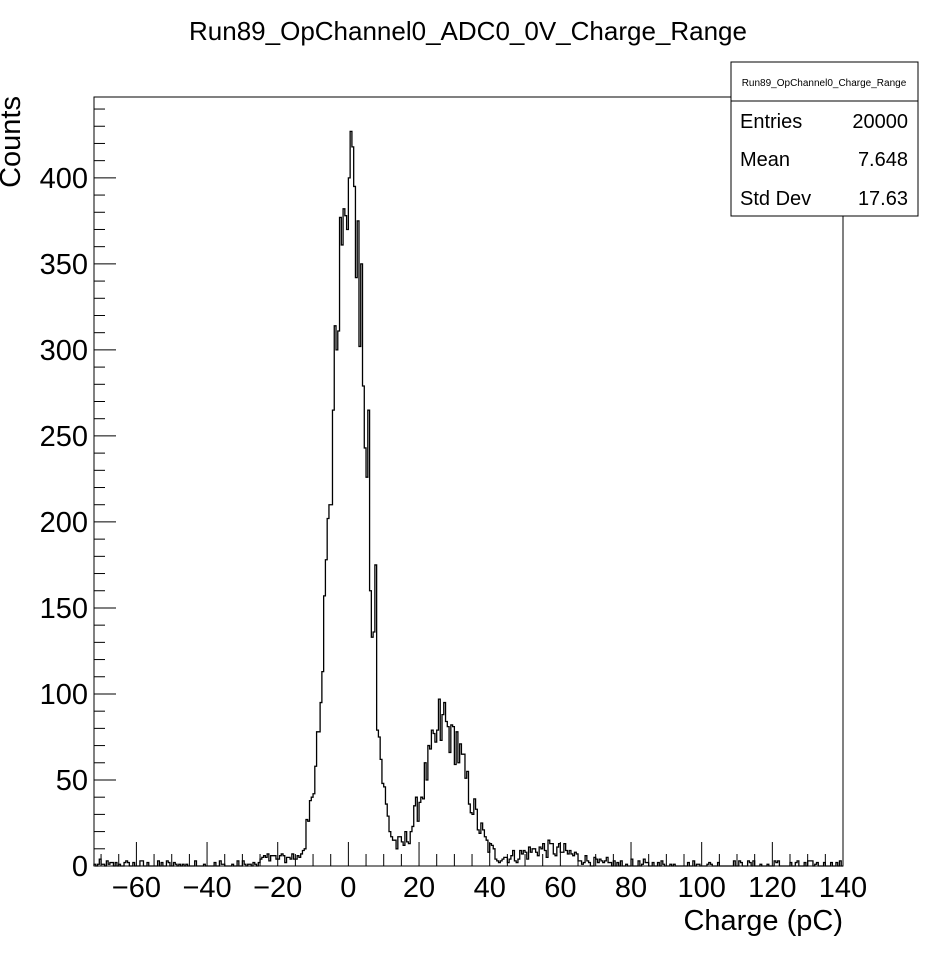 Image resolution: width=937 pixels, height=963 pixels. I want to click on y-tick-label: 150, so click(64, 609).